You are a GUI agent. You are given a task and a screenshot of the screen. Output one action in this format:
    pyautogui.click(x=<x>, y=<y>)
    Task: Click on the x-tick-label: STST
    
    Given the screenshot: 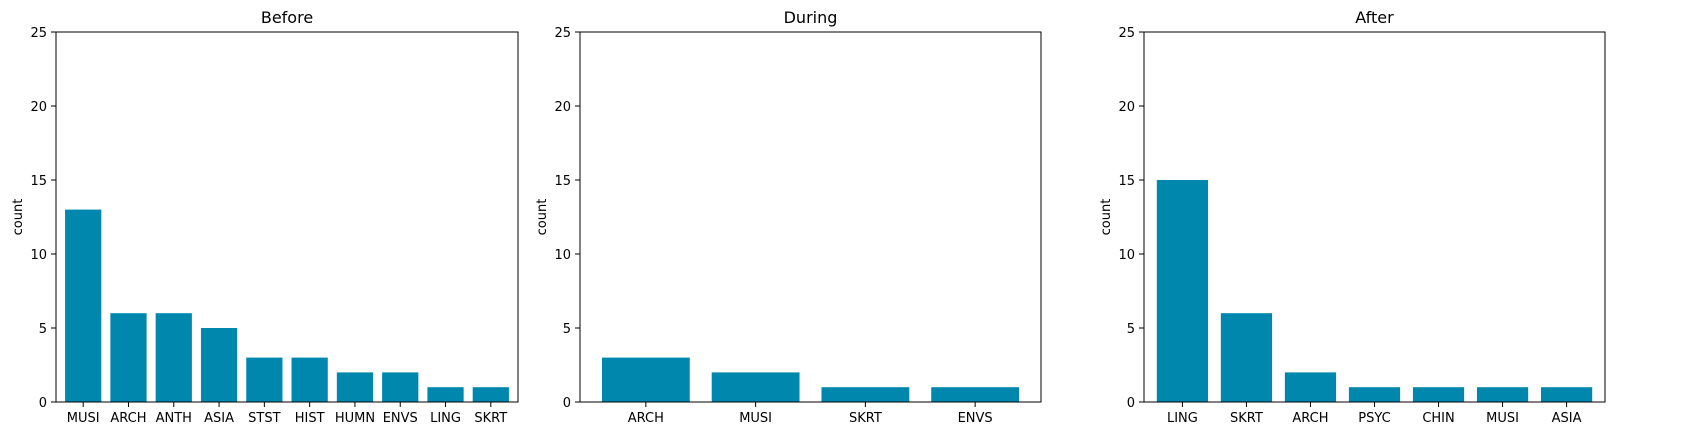 What is the action you would take?
    pyautogui.click(x=264, y=418)
    